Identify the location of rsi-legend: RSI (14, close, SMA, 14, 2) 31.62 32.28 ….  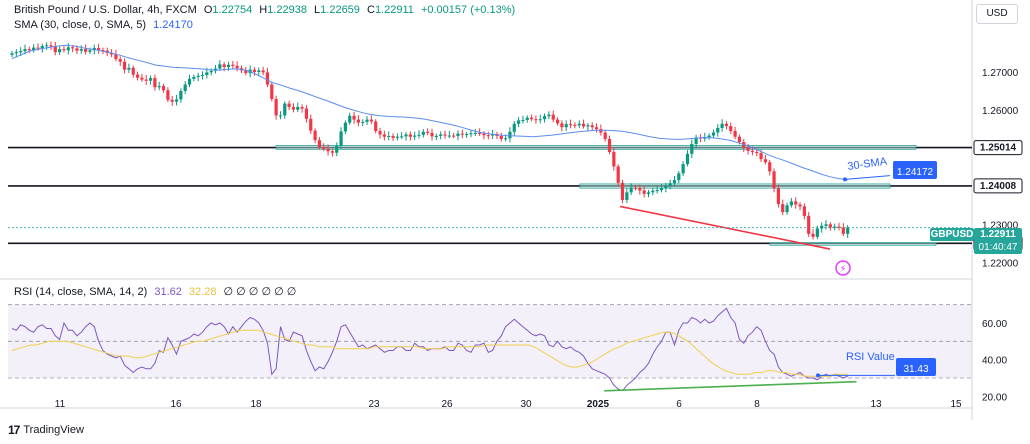
(157, 291).